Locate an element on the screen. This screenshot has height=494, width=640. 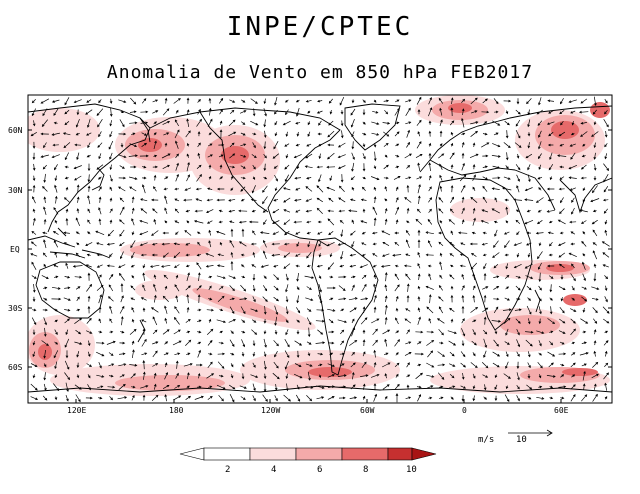
colorbar-tick: 8 is located at coordinates (365, 470).